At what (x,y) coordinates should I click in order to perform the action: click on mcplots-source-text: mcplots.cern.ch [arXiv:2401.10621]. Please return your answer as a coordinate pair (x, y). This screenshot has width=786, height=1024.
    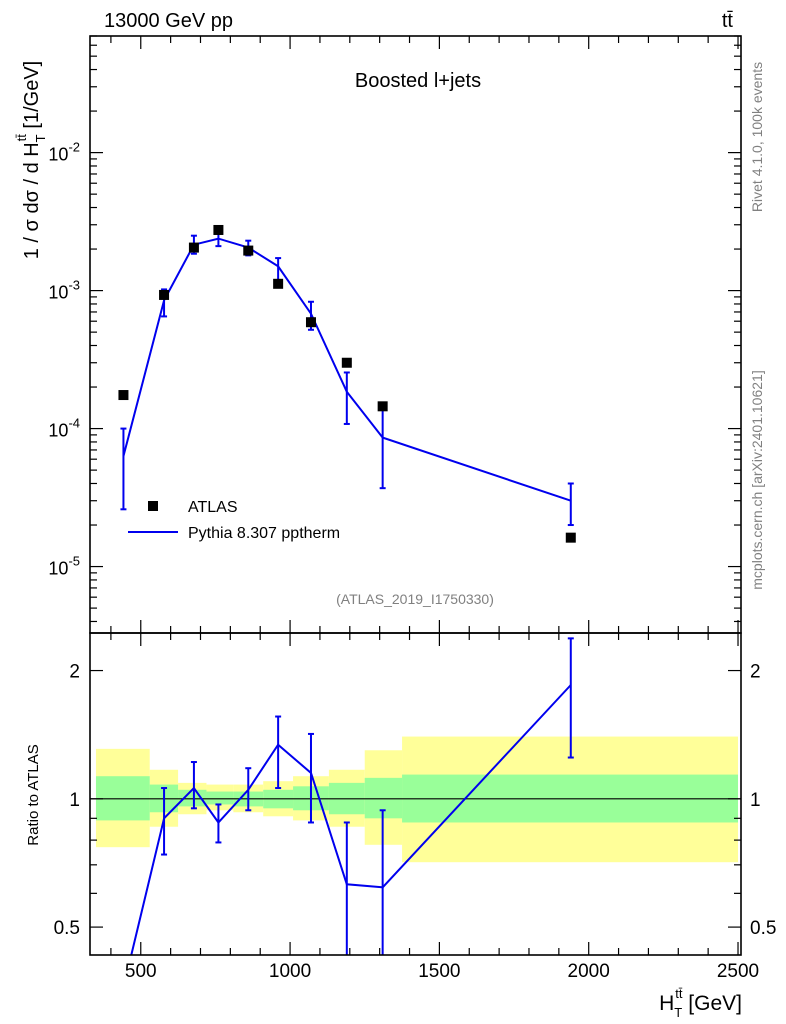
    Looking at the image, I should click on (757, 479).